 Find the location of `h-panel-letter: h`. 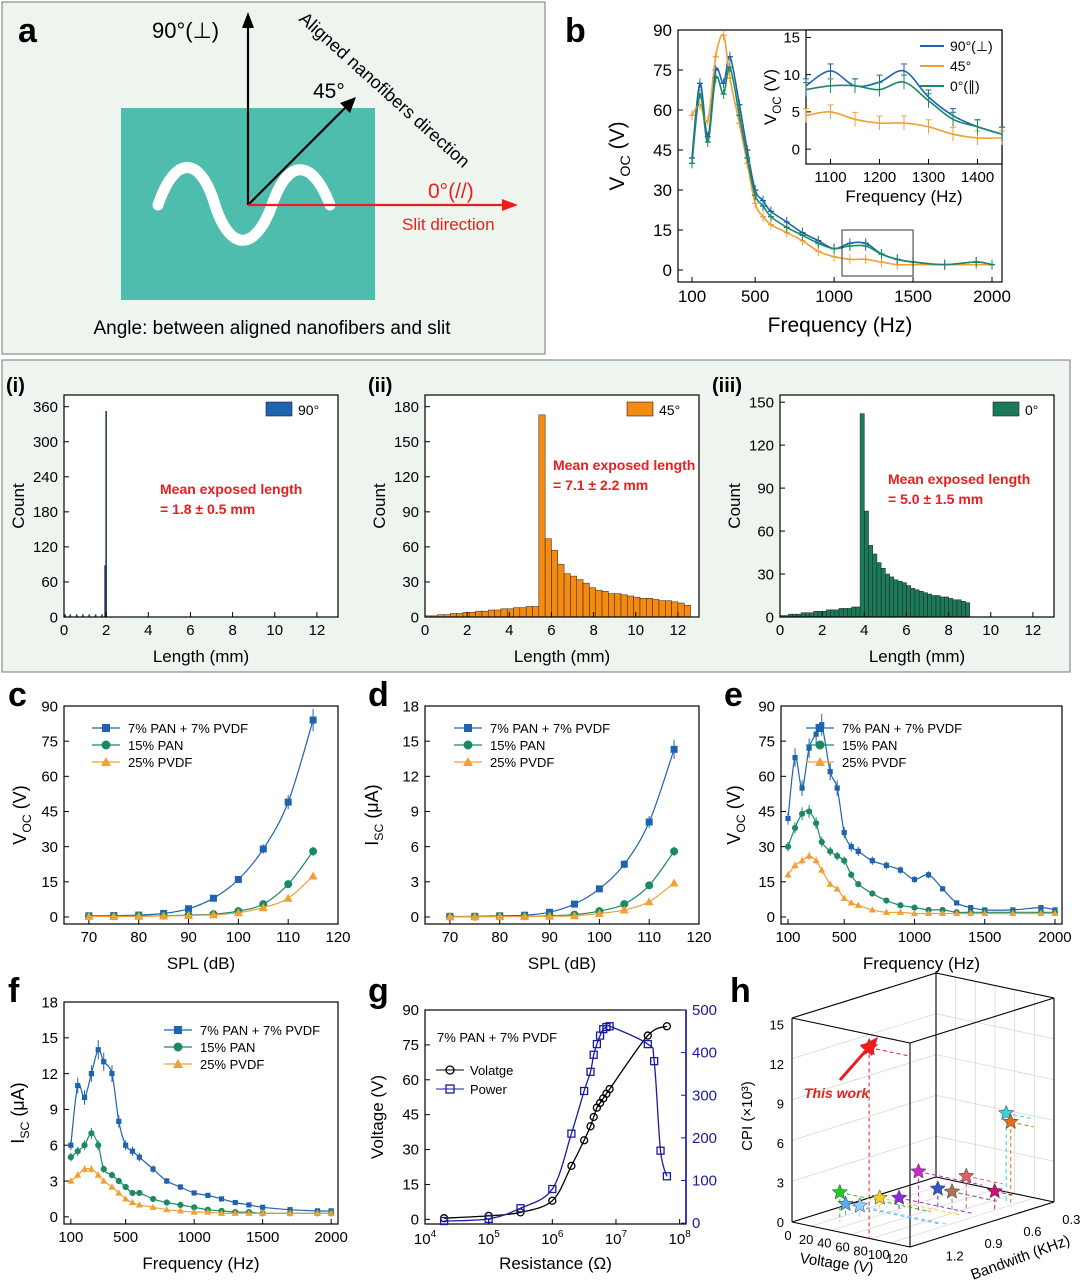

h-panel-letter: h is located at coordinates (740, 991).